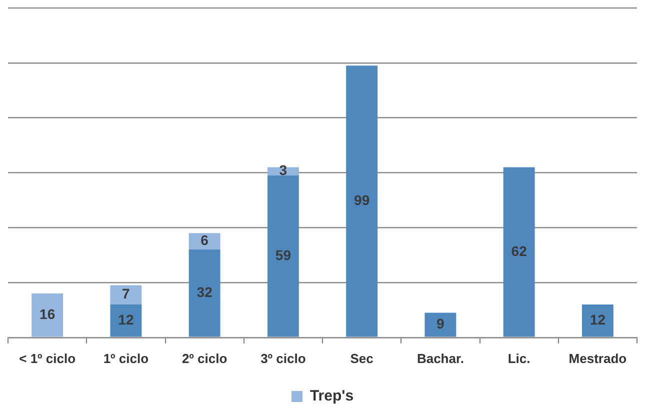  What do you see at coordinates (47, 358) in the screenshot?
I see `x-tick-label: < 1º ciclo` at bounding box center [47, 358].